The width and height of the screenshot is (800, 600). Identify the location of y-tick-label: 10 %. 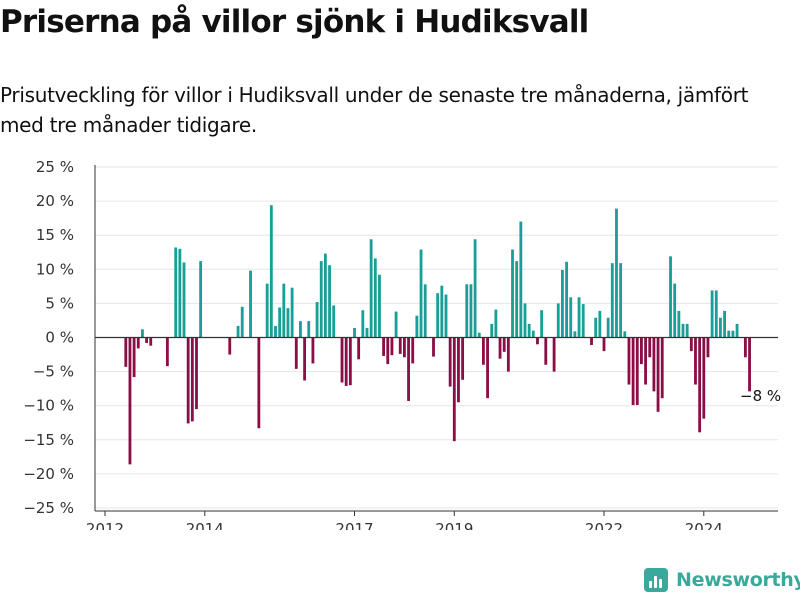
(55, 269).